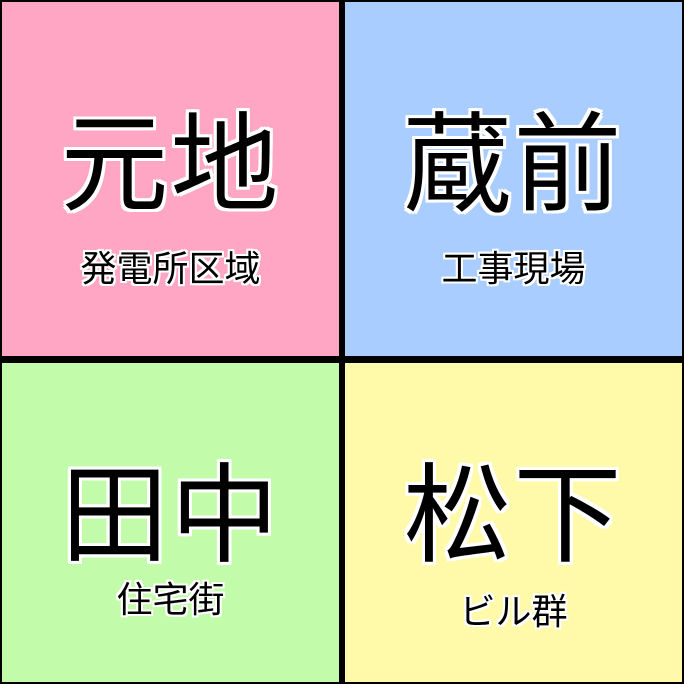  What do you see at coordinates (513, 516) in the screenshot?
I see `tile-title: 松下` at bounding box center [513, 516].